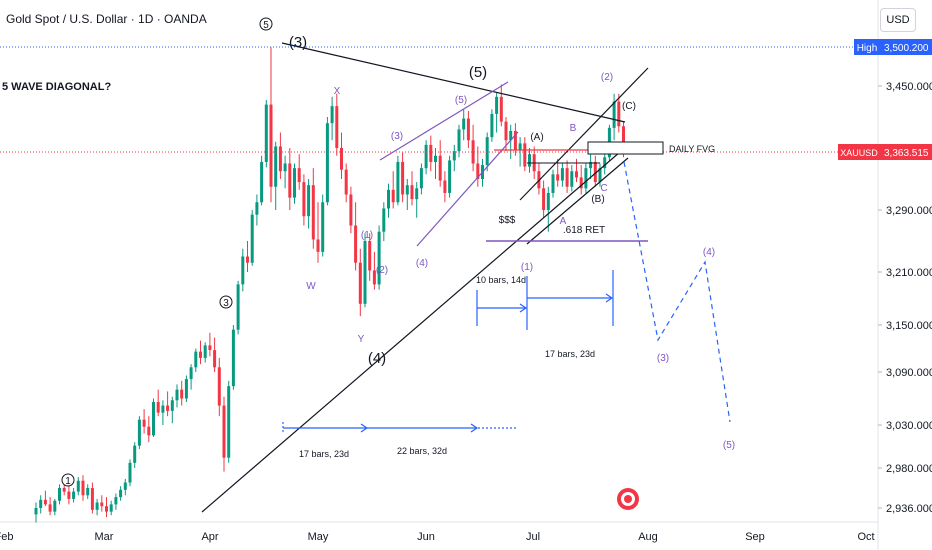  I want to click on wave-y-label: Y, so click(361, 339).